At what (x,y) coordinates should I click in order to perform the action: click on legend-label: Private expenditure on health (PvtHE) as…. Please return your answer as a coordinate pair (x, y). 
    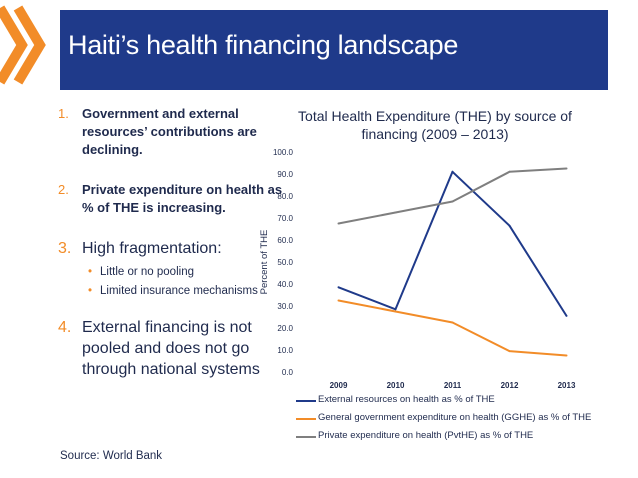
    Looking at the image, I should click on (426, 435).